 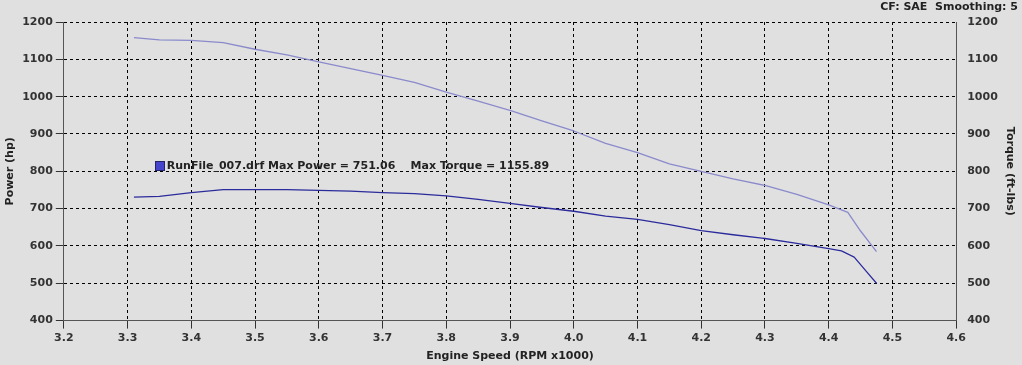 I want to click on y2-tick-label: 400, so click(x=979, y=320).